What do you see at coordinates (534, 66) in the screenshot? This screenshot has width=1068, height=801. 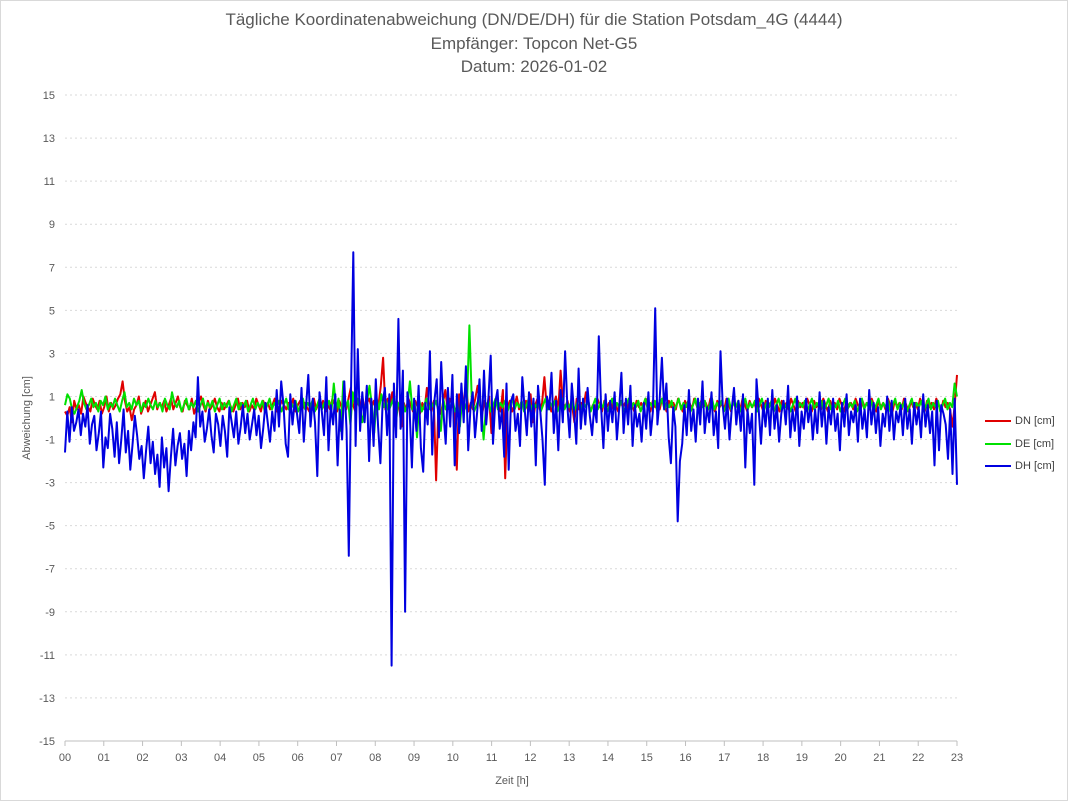 I see `chart-date: Datum: 2026-01-02` at bounding box center [534, 66].